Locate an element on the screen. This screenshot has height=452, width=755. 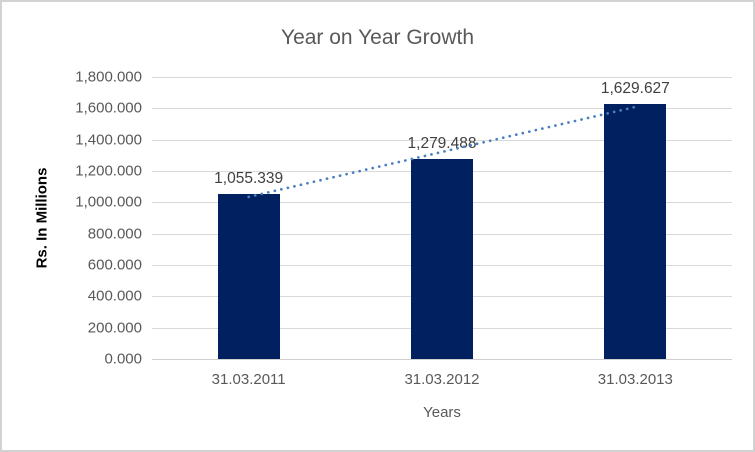
gridline is located at coordinates (442, 77).